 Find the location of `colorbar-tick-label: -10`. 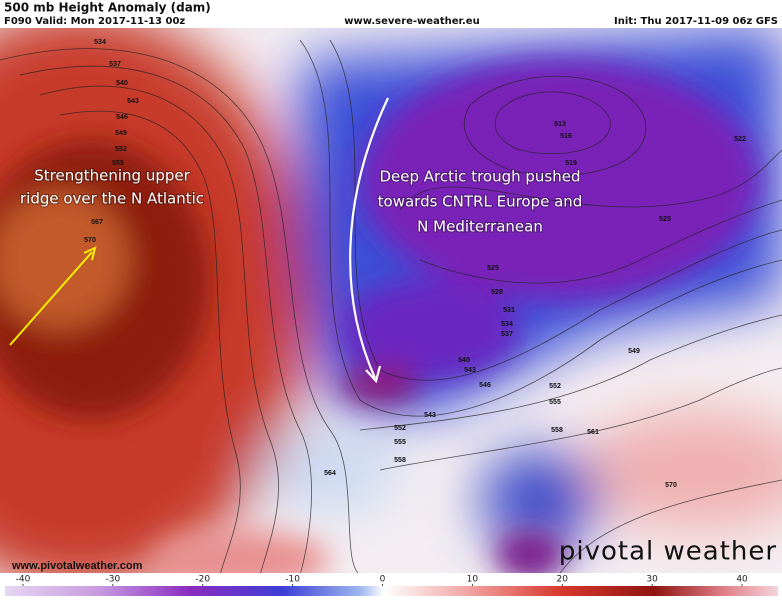

colorbar-tick-label: -10 is located at coordinates (292, 580).